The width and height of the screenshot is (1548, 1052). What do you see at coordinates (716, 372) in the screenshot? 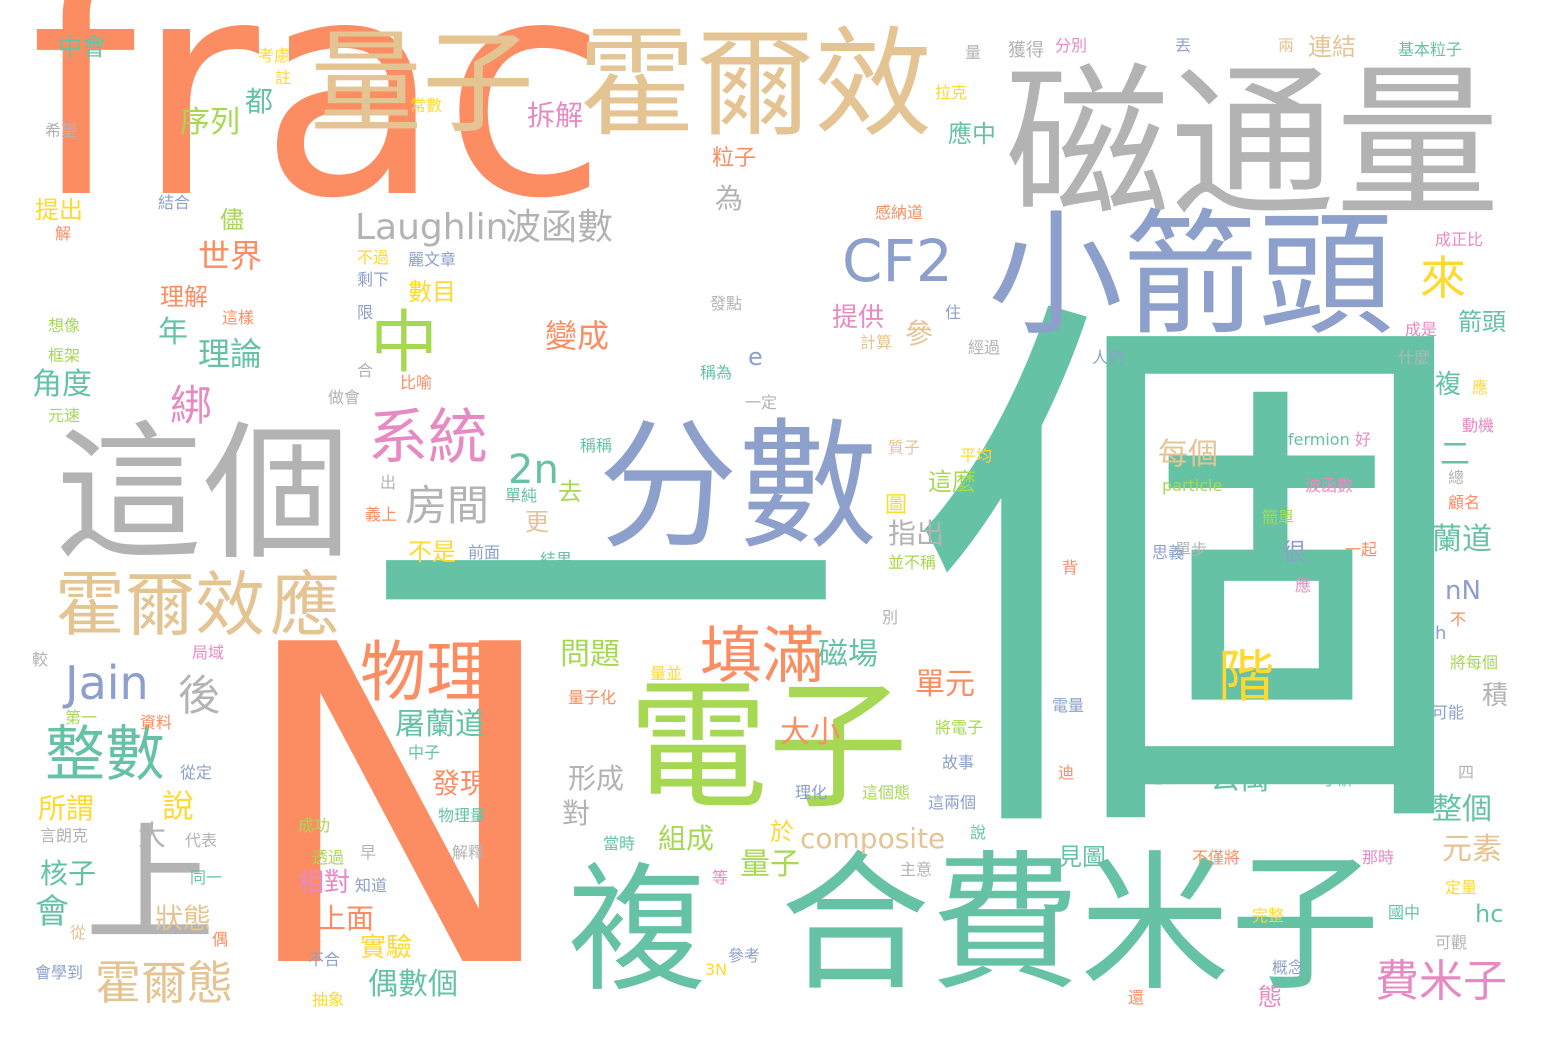
I see `word: 稱為` at bounding box center [716, 372].